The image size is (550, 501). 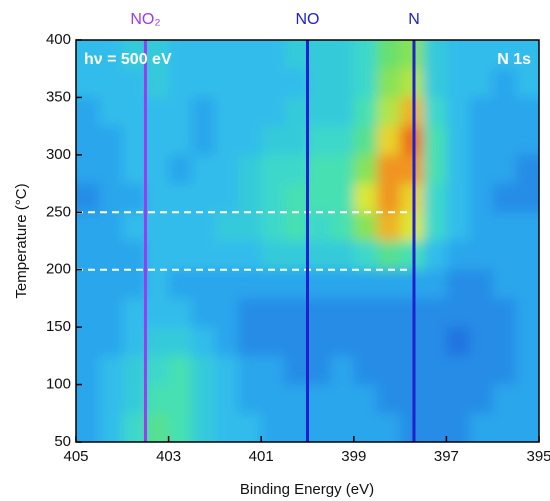 What do you see at coordinates (21, 240) in the screenshot?
I see `y-axis-title: Temperature (°C)` at bounding box center [21, 240].